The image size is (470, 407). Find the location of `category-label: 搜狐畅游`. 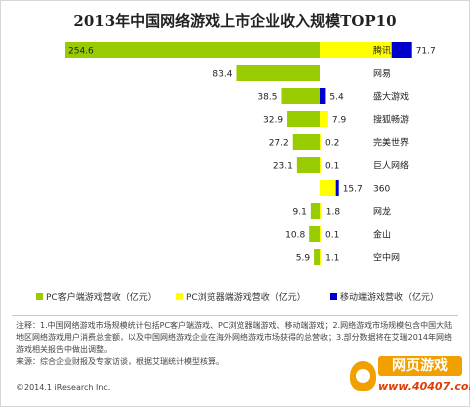

category-label: 搜狐畅游 is located at coordinates (391, 120).